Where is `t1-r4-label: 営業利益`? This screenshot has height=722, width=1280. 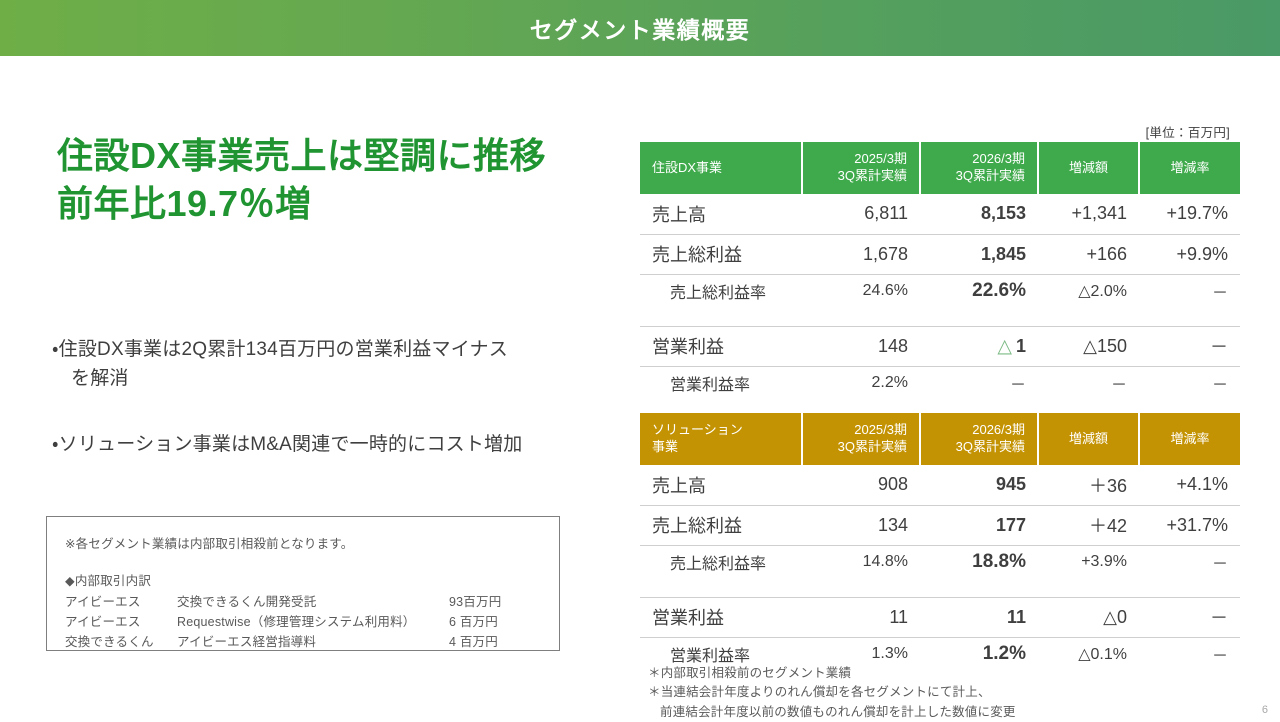 t1-r4-label: 営業利益 is located at coordinates (721, 346).